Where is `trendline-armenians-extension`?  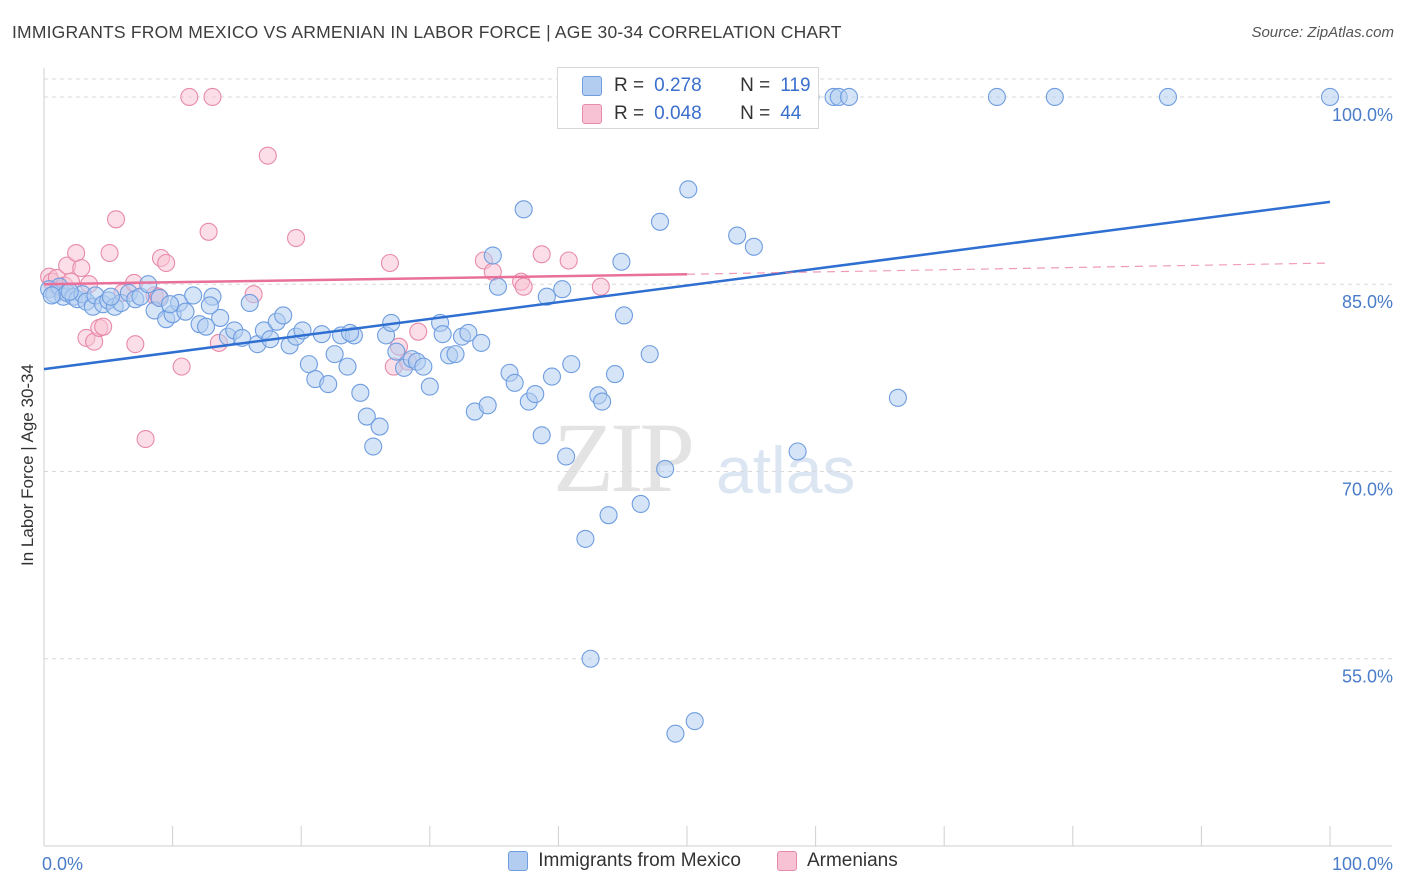
trendline-armenians-extension is located at coordinates (1008, 268).